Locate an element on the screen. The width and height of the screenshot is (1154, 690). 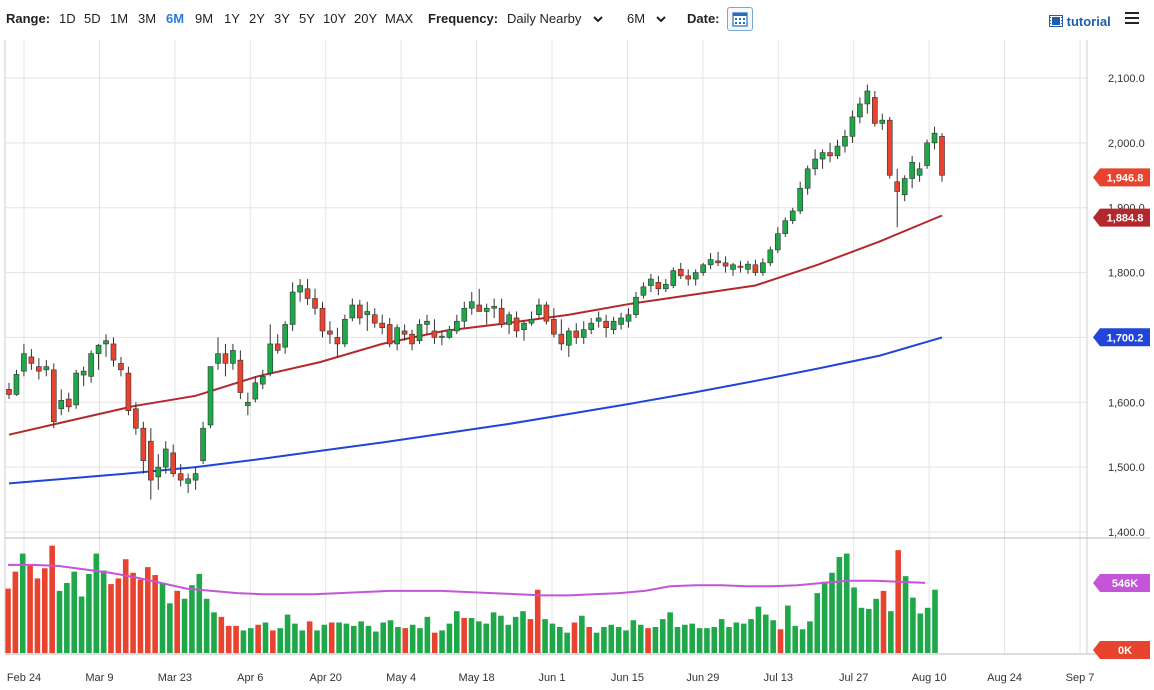
date-picker-button is located at coordinates (740, 19).